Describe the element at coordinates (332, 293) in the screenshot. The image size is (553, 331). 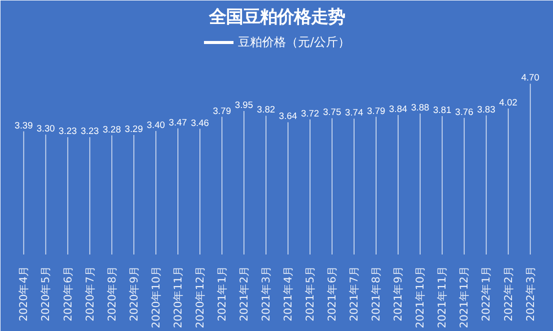
I see `x-tick-label: 2021年6月` at that location.